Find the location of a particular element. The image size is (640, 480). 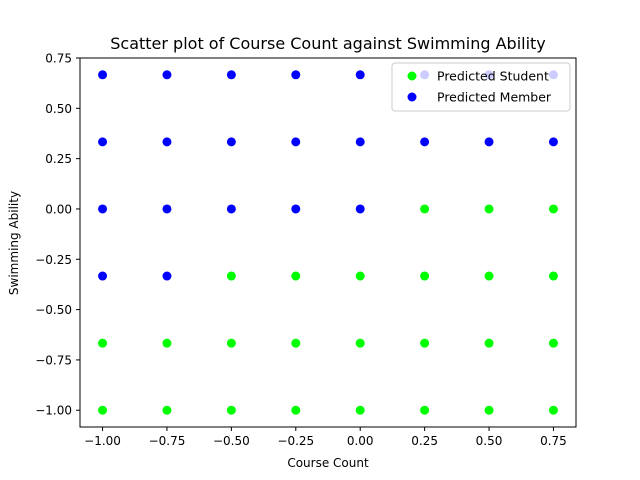

x-tick-label-2: −0.50 is located at coordinates (231, 441).